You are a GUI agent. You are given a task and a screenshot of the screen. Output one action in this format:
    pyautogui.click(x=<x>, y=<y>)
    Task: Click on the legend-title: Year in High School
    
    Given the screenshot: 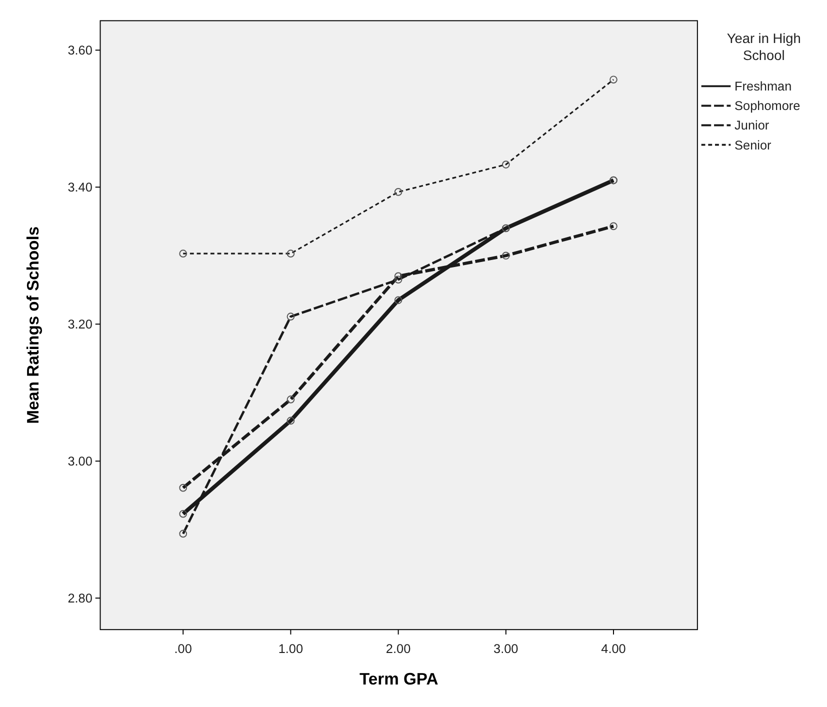 What is the action you would take?
    pyautogui.click(x=763, y=47)
    